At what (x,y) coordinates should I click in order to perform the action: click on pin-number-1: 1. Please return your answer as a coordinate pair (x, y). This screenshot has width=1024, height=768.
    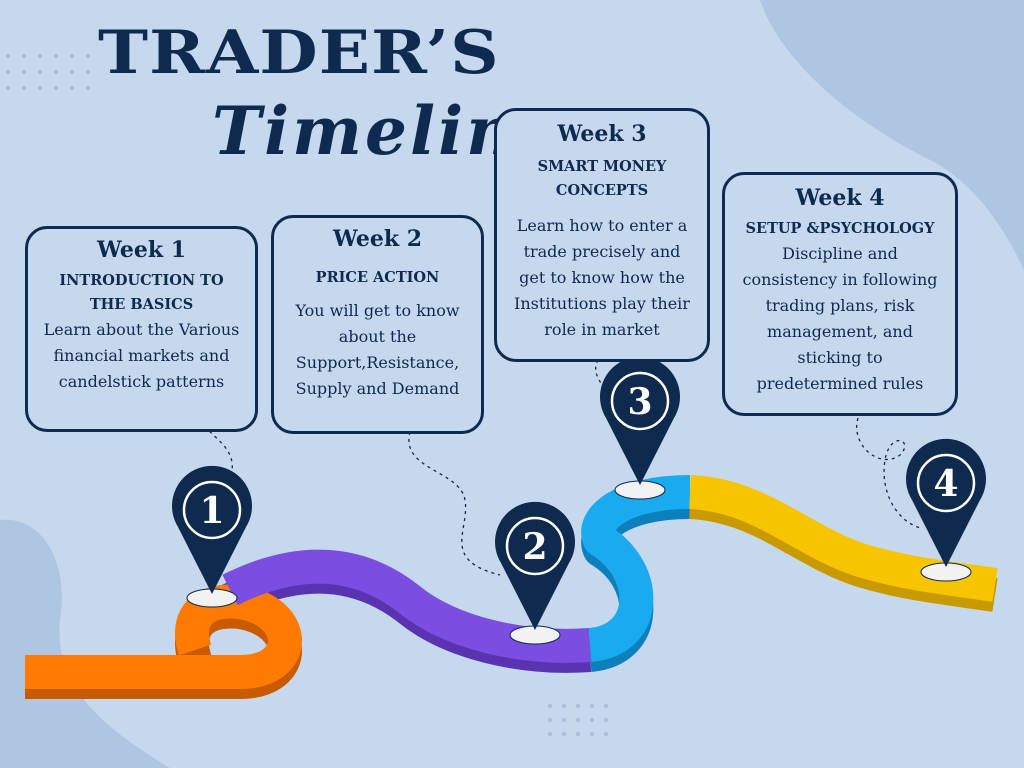
    Looking at the image, I should click on (211, 511).